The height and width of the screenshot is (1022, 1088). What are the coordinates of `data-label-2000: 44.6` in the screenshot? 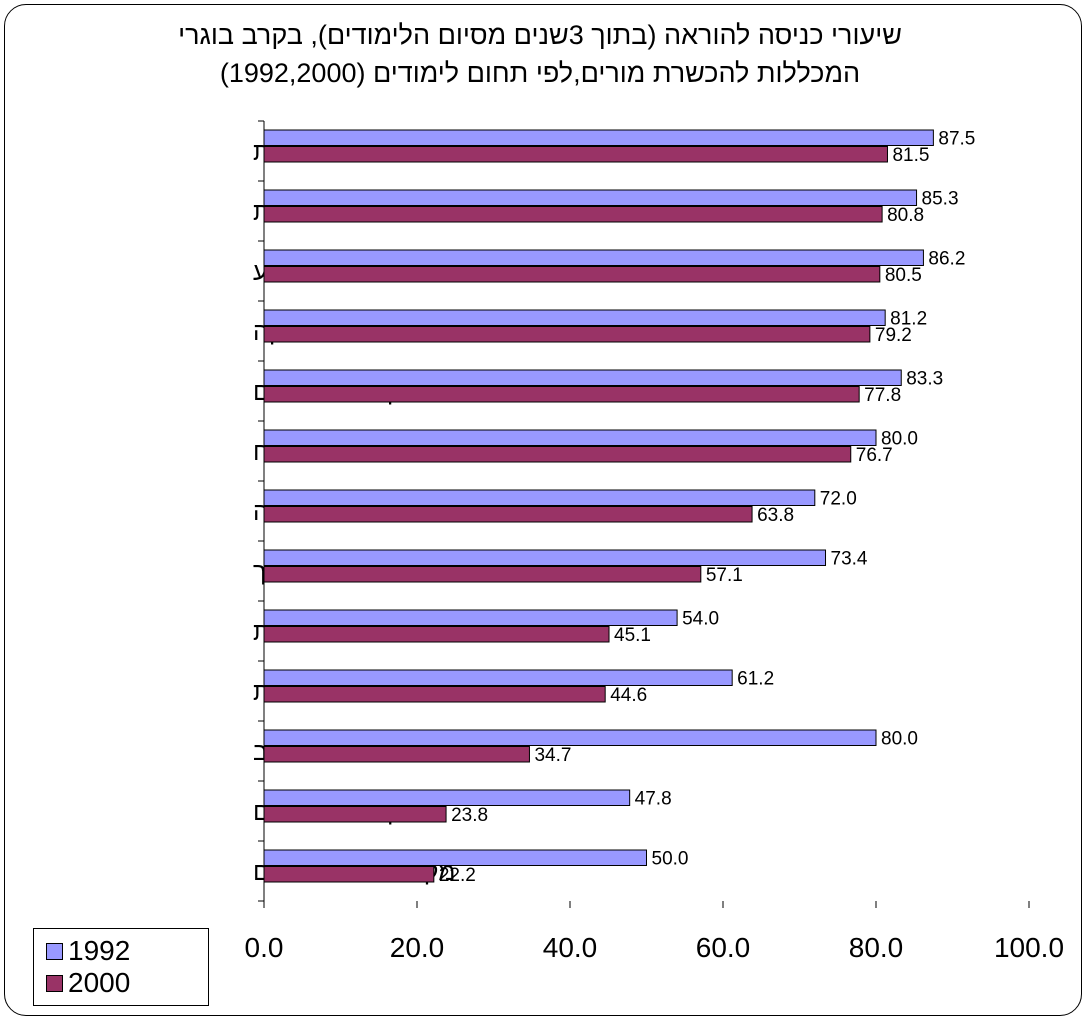 It's located at (628, 695).